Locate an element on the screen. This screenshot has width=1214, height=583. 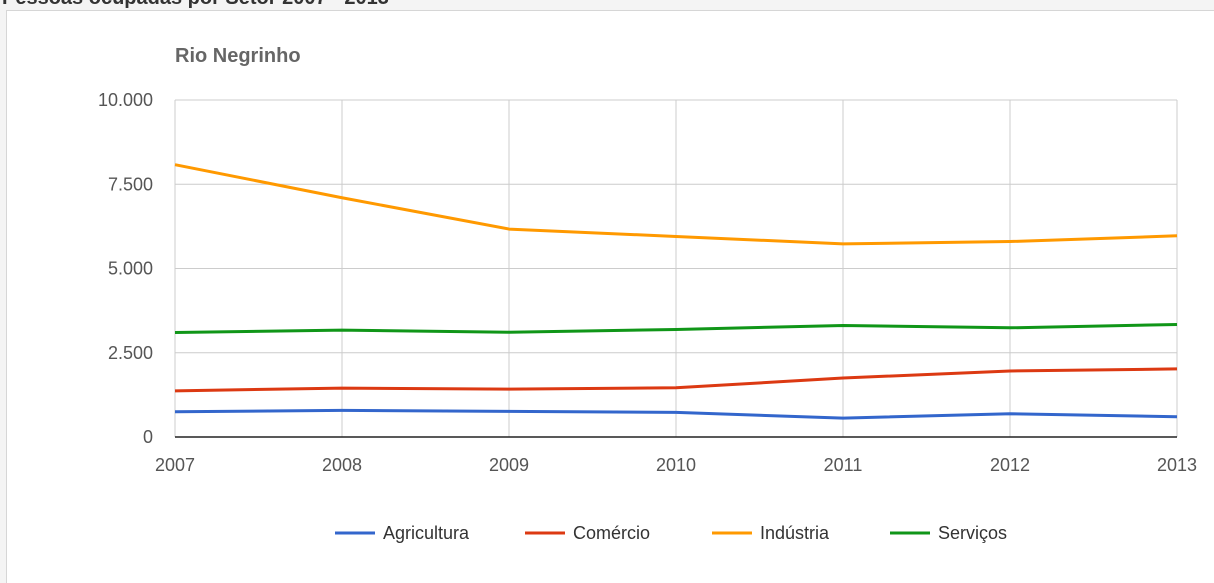
x-tick-label: 2012 is located at coordinates (1010, 465).